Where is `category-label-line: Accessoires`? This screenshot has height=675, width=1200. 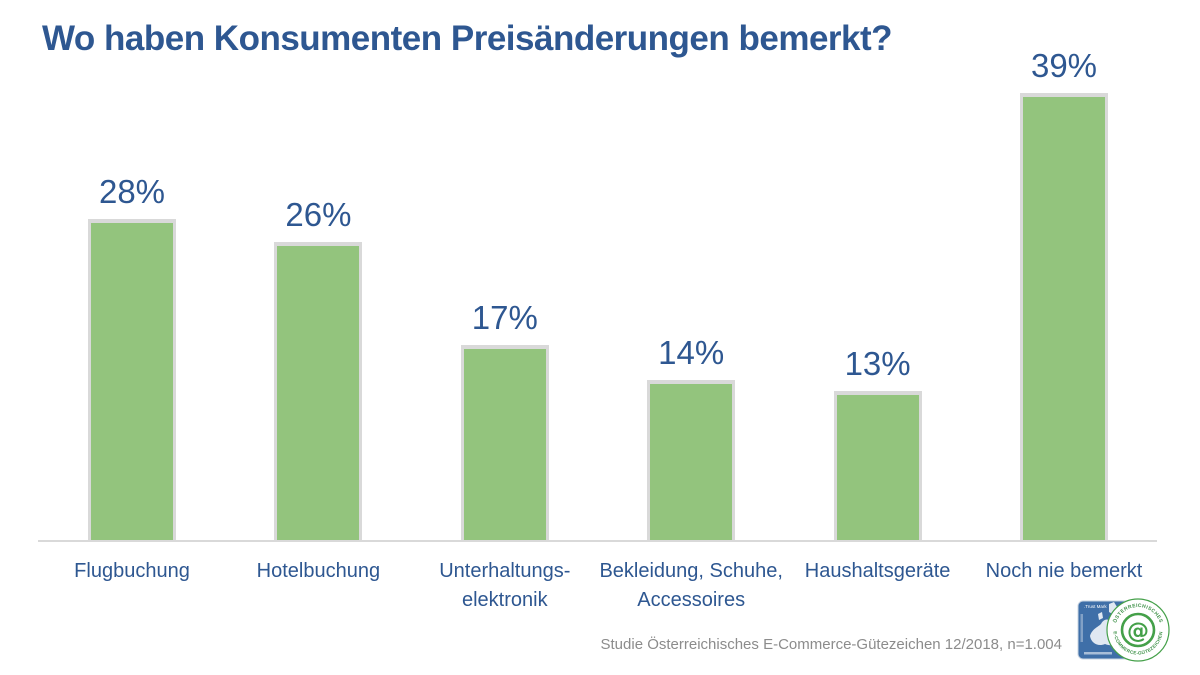 category-label-line: Accessoires is located at coordinates (691, 600).